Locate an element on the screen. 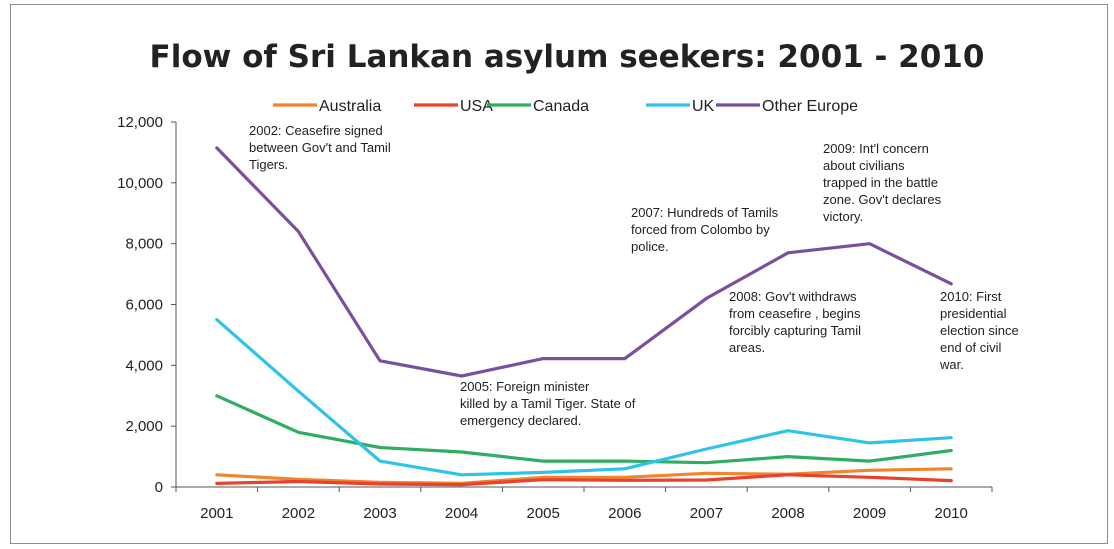 The height and width of the screenshot is (549, 1114). legend-label-uk: UK is located at coordinates (703, 106).